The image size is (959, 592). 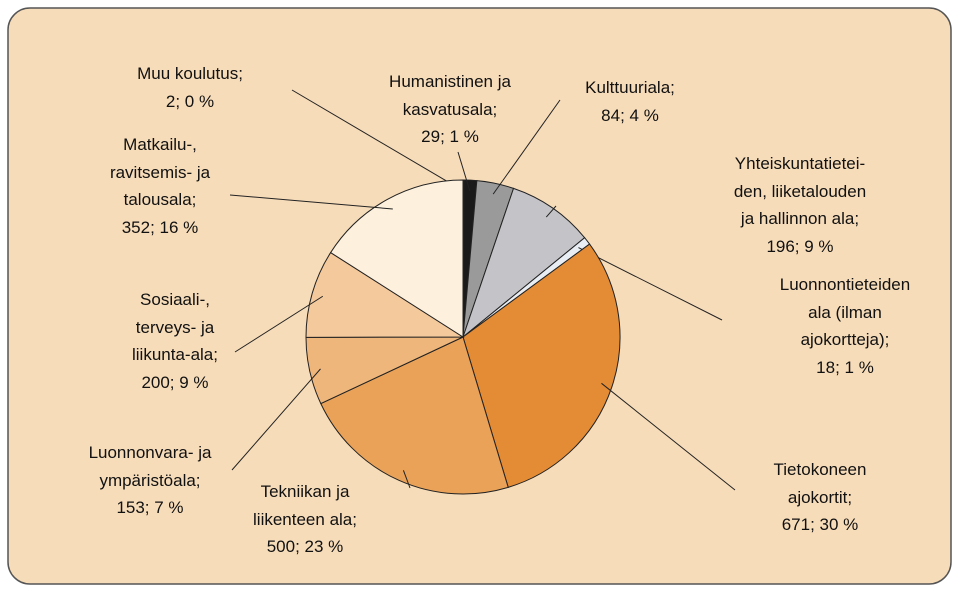 I want to click on category-label: Sosiaali-, terveys- ja liikunta-ala;, so click(x=175, y=327).